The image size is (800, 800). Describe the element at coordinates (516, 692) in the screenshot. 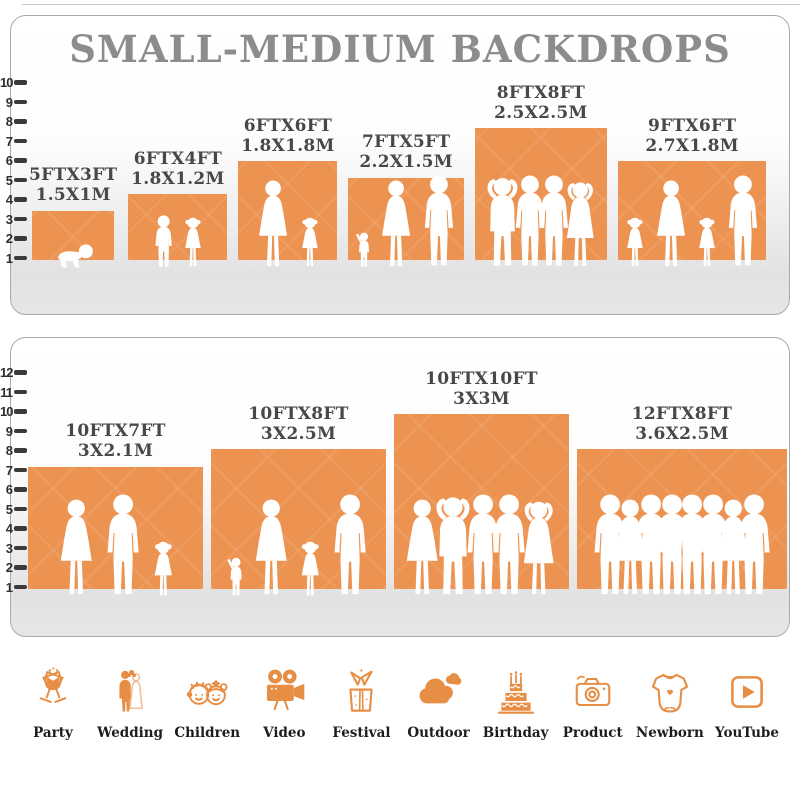

I see `birthday-icon` at that location.